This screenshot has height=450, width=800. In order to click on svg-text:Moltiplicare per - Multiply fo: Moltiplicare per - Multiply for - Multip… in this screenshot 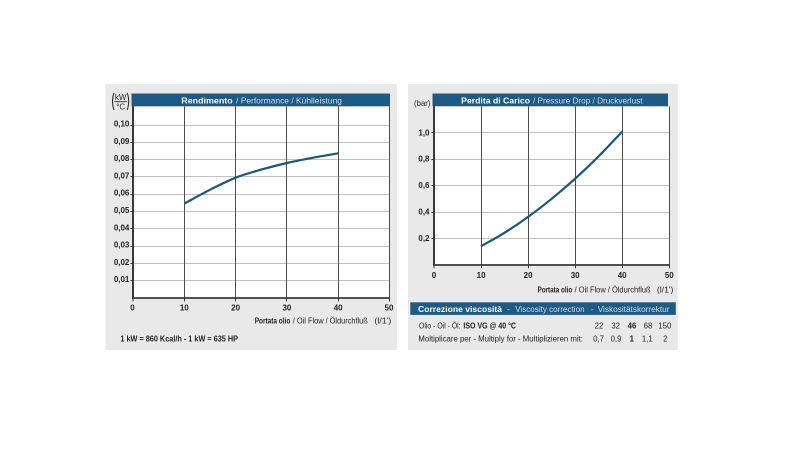, I will do `click(500, 338)`.